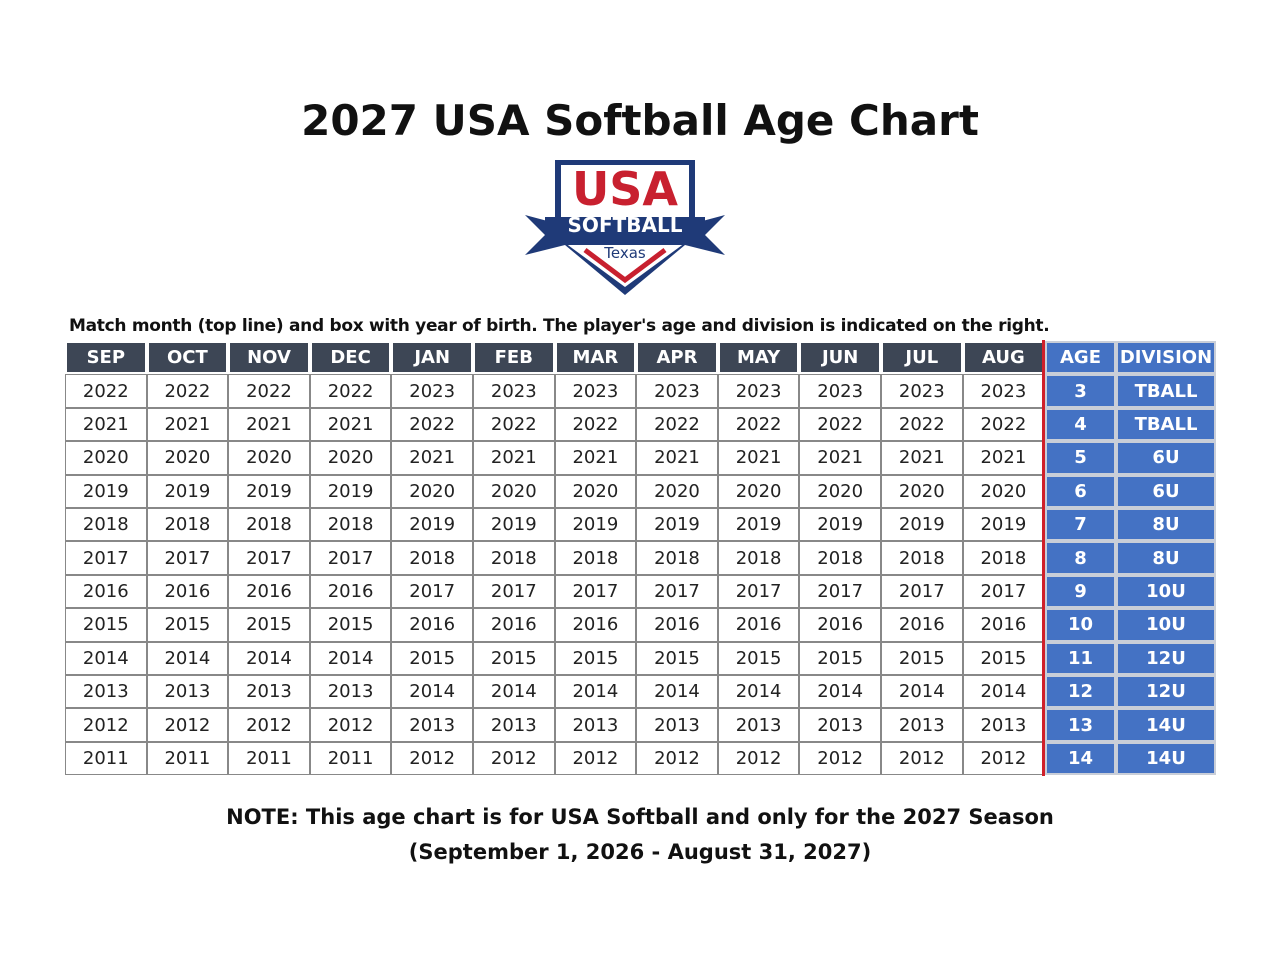  Describe the element at coordinates (840, 358) in the screenshot. I see `header-cell: JUN` at that location.